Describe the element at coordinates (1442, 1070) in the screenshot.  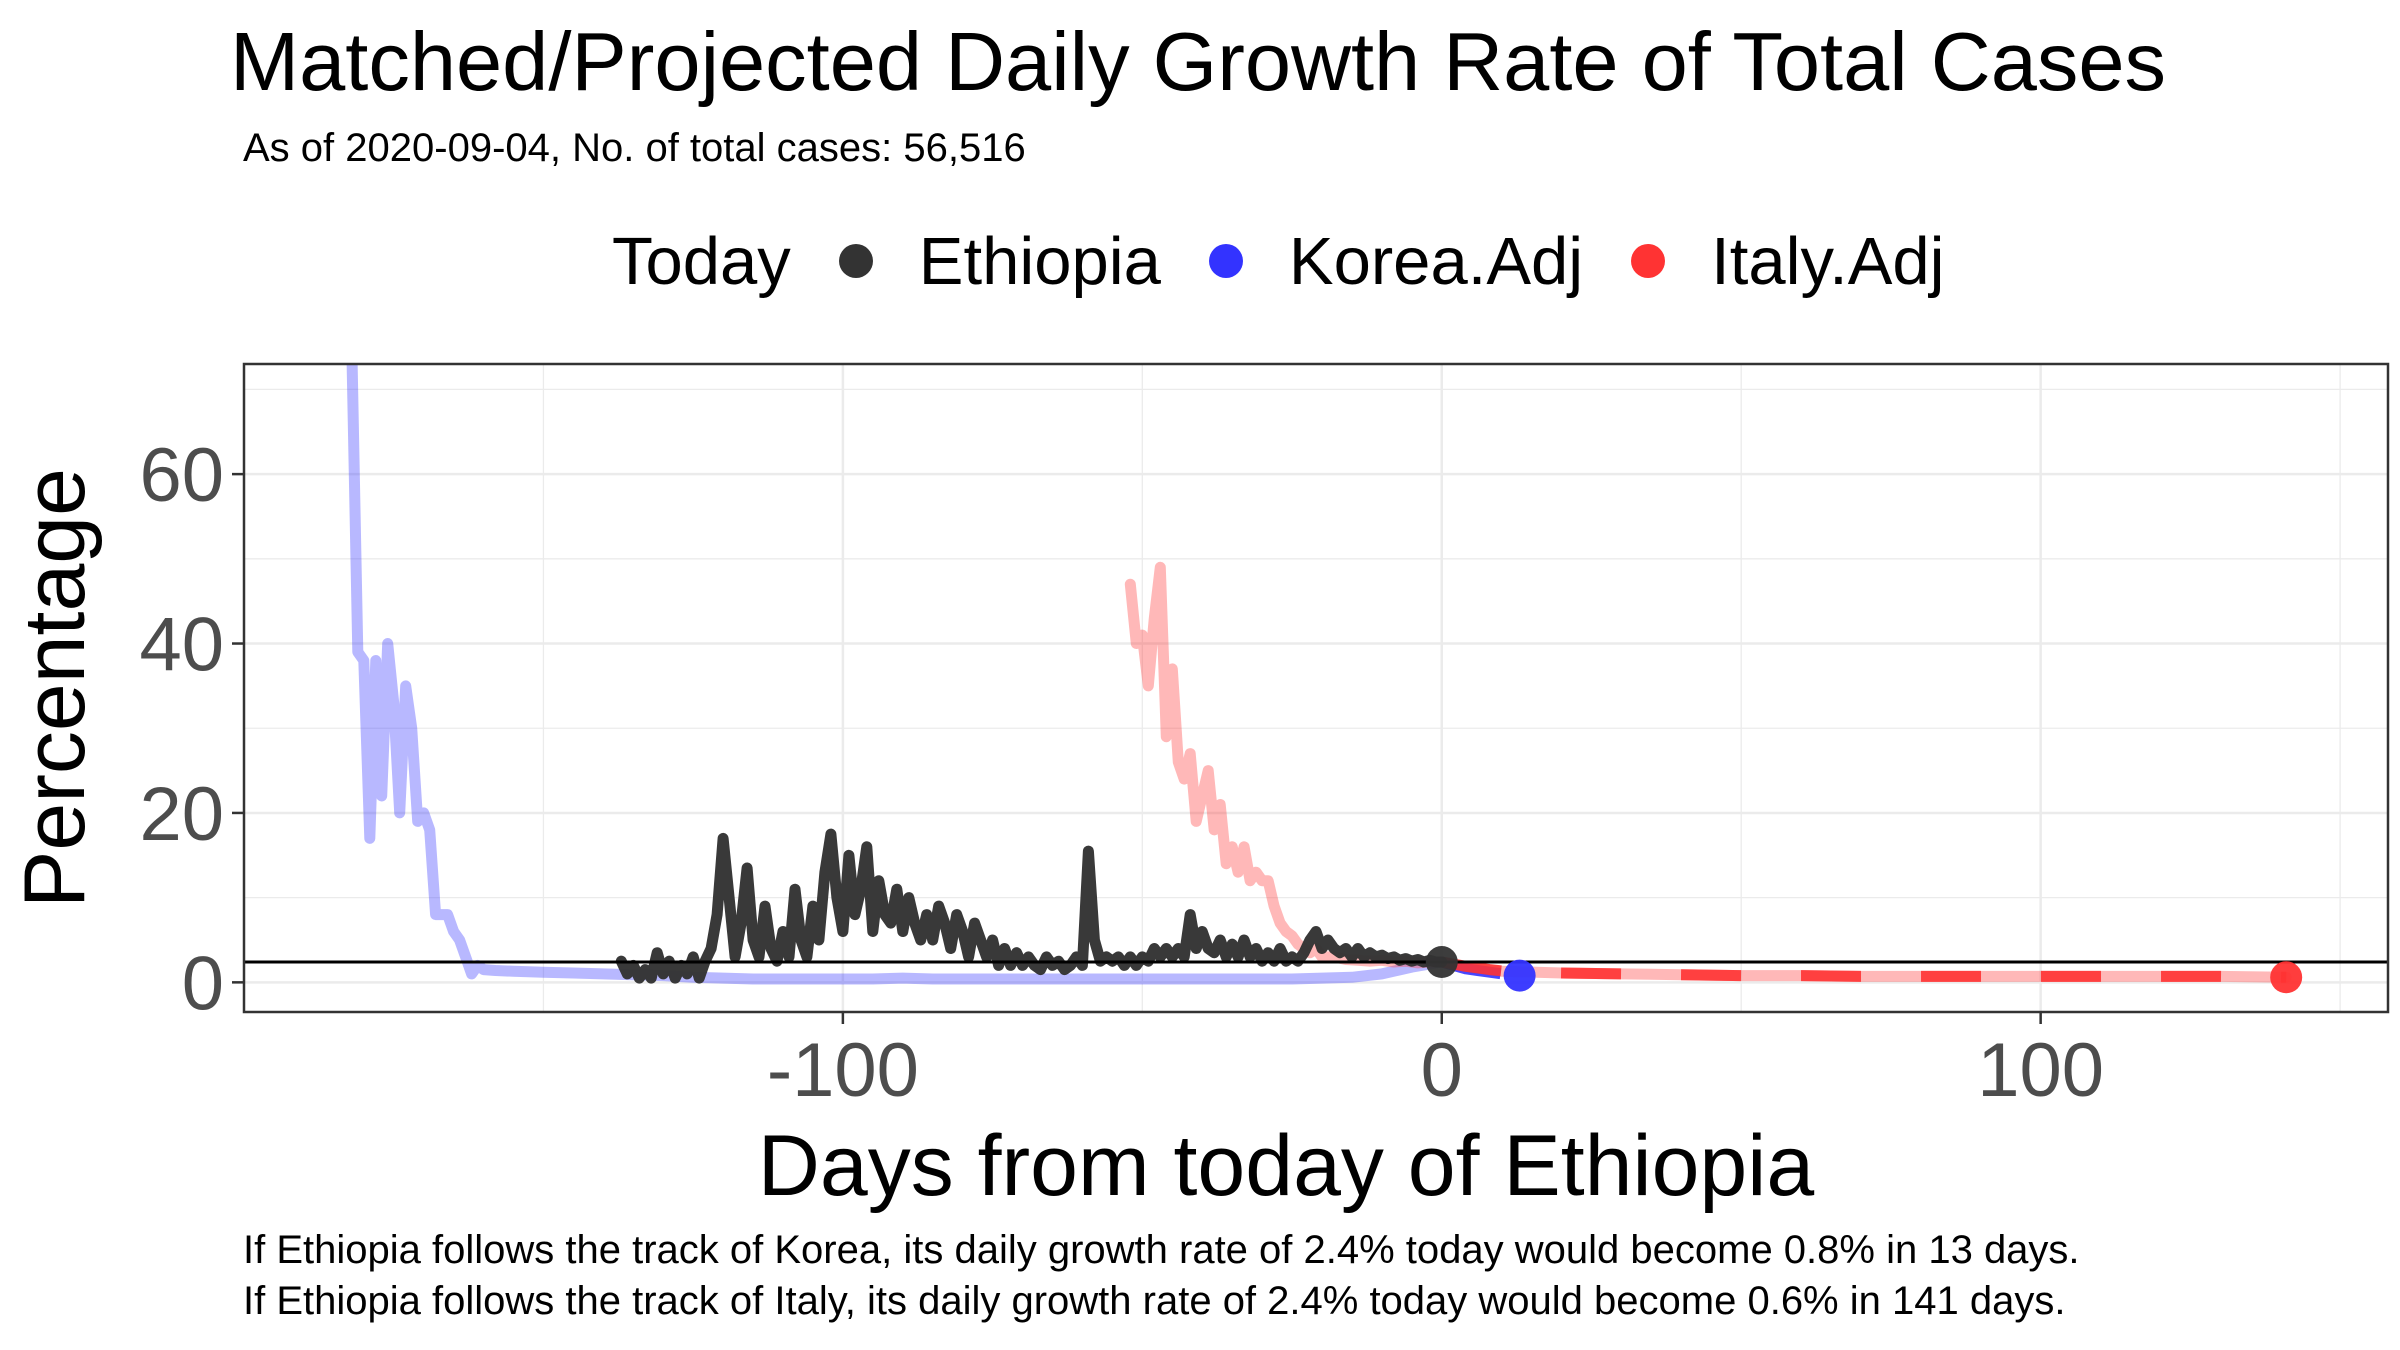
I see `x-tick-label: 0` at that location.